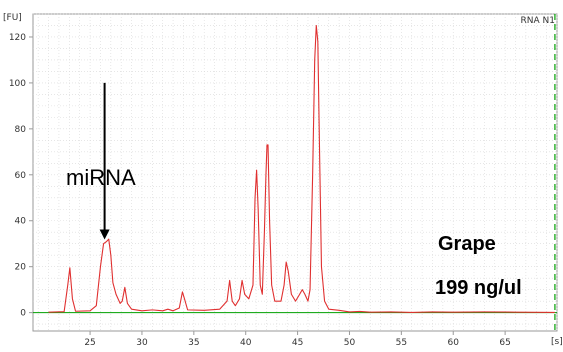  Describe the element at coordinates (193, 343) in the screenshot. I see `x-tick-label: 35` at that location.